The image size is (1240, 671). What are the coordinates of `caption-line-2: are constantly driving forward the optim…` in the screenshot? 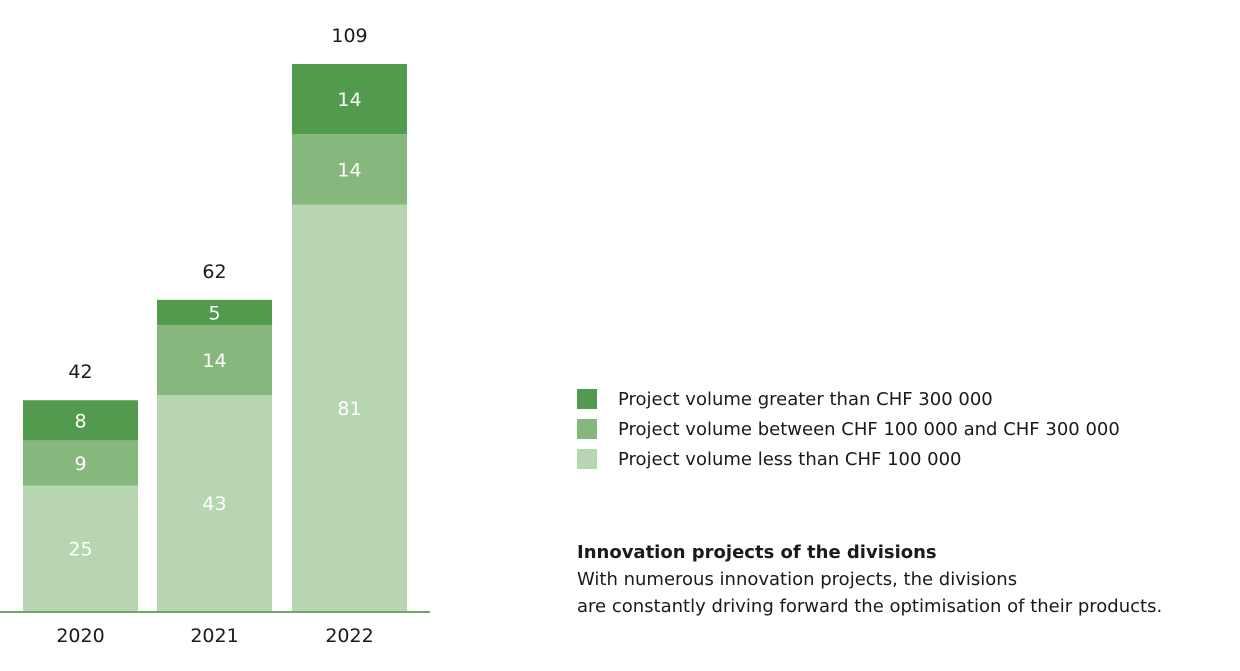 It's located at (870, 606).